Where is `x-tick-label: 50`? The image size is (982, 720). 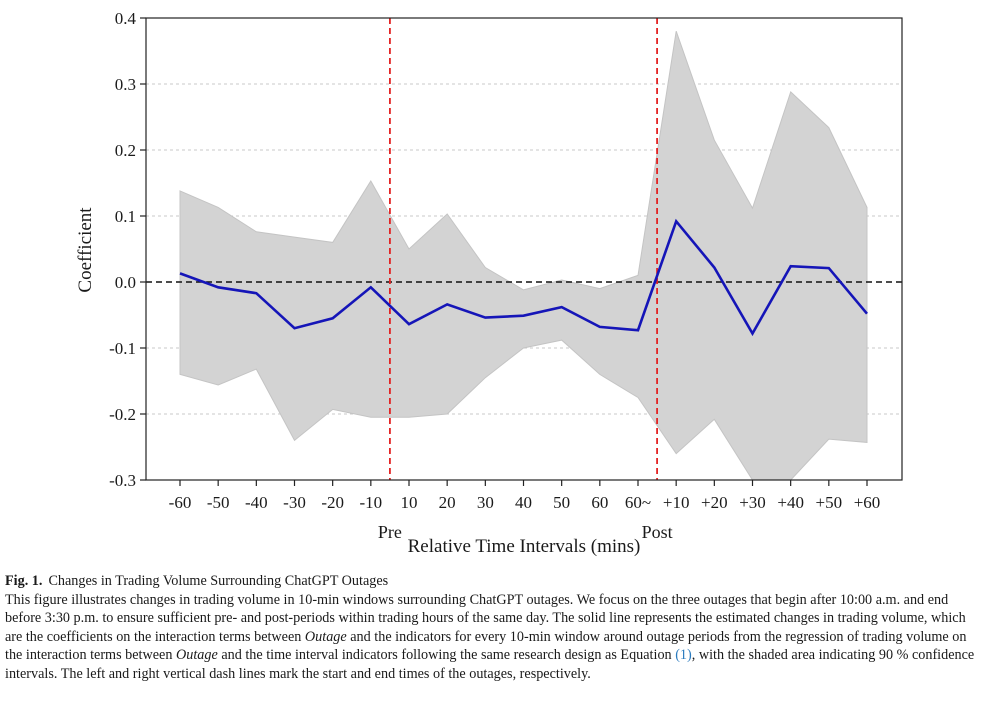
x-tick-label: 50 is located at coordinates (561, 502).